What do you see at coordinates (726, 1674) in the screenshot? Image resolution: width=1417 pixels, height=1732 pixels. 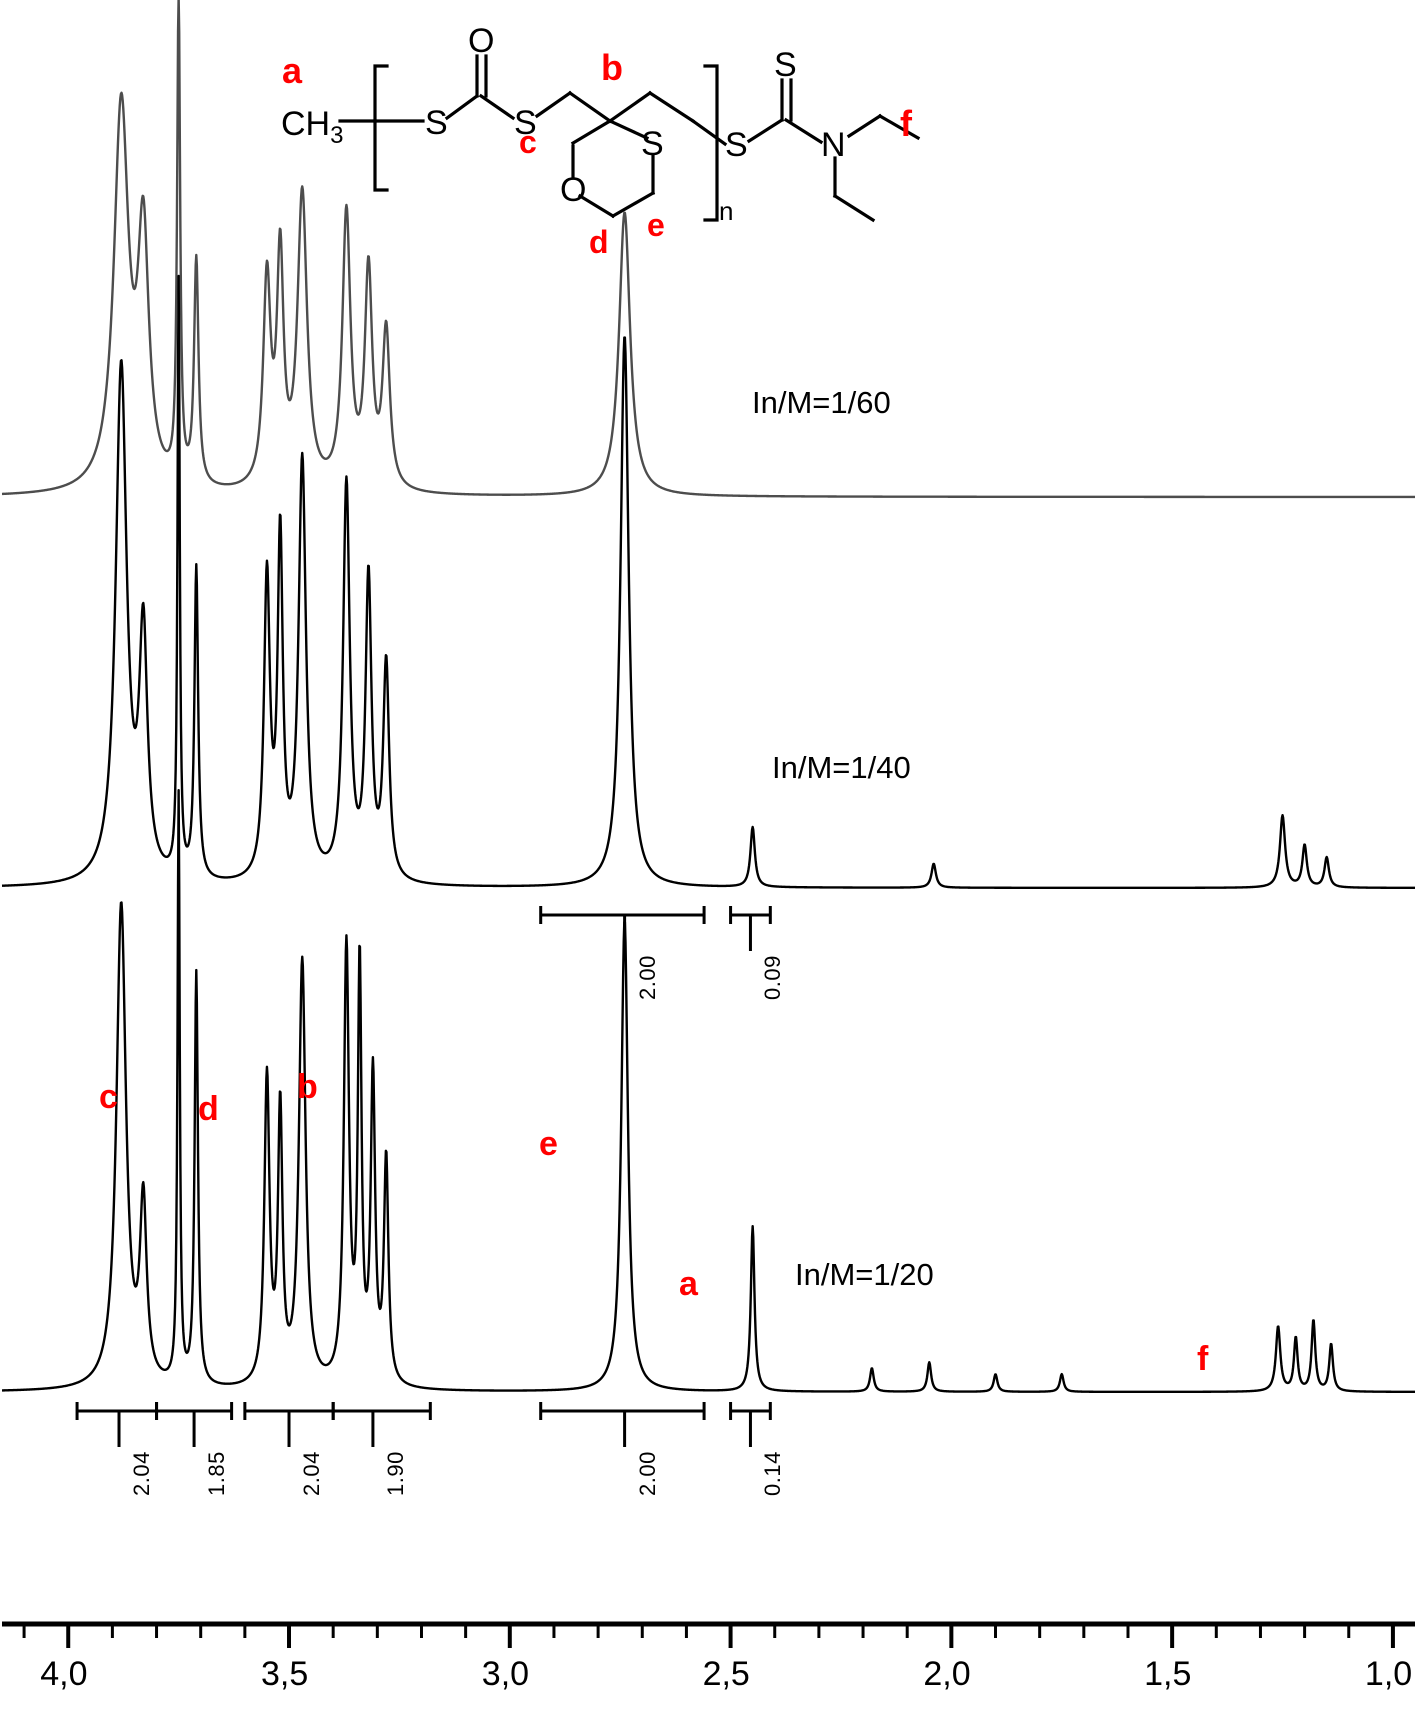 I see `axis-label-3: 2,5` at bounding box center [726, 1674].